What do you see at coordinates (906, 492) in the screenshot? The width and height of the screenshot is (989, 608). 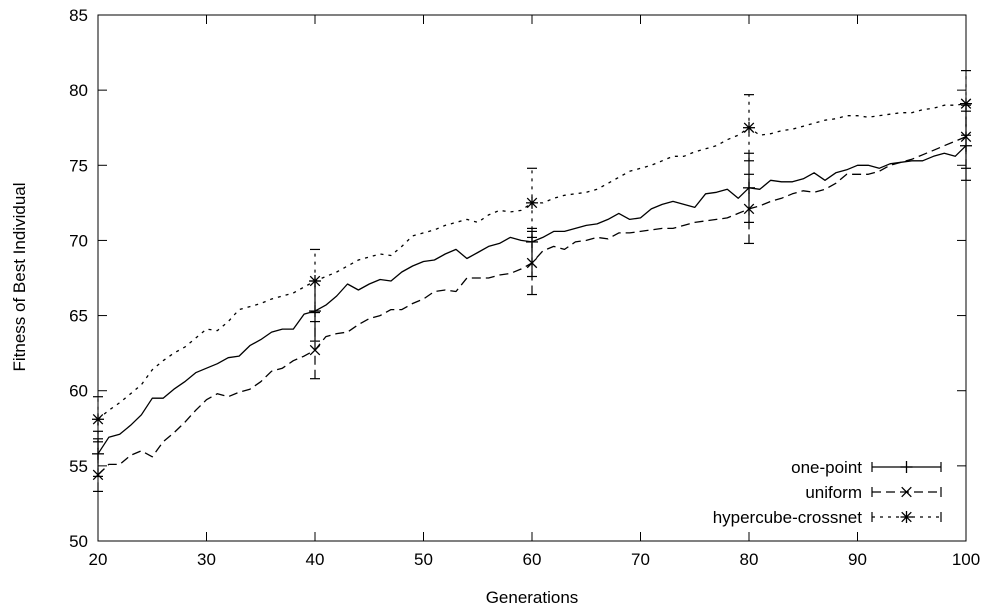 I see `legend-marker-uniform` at bounding box center [906, 492].